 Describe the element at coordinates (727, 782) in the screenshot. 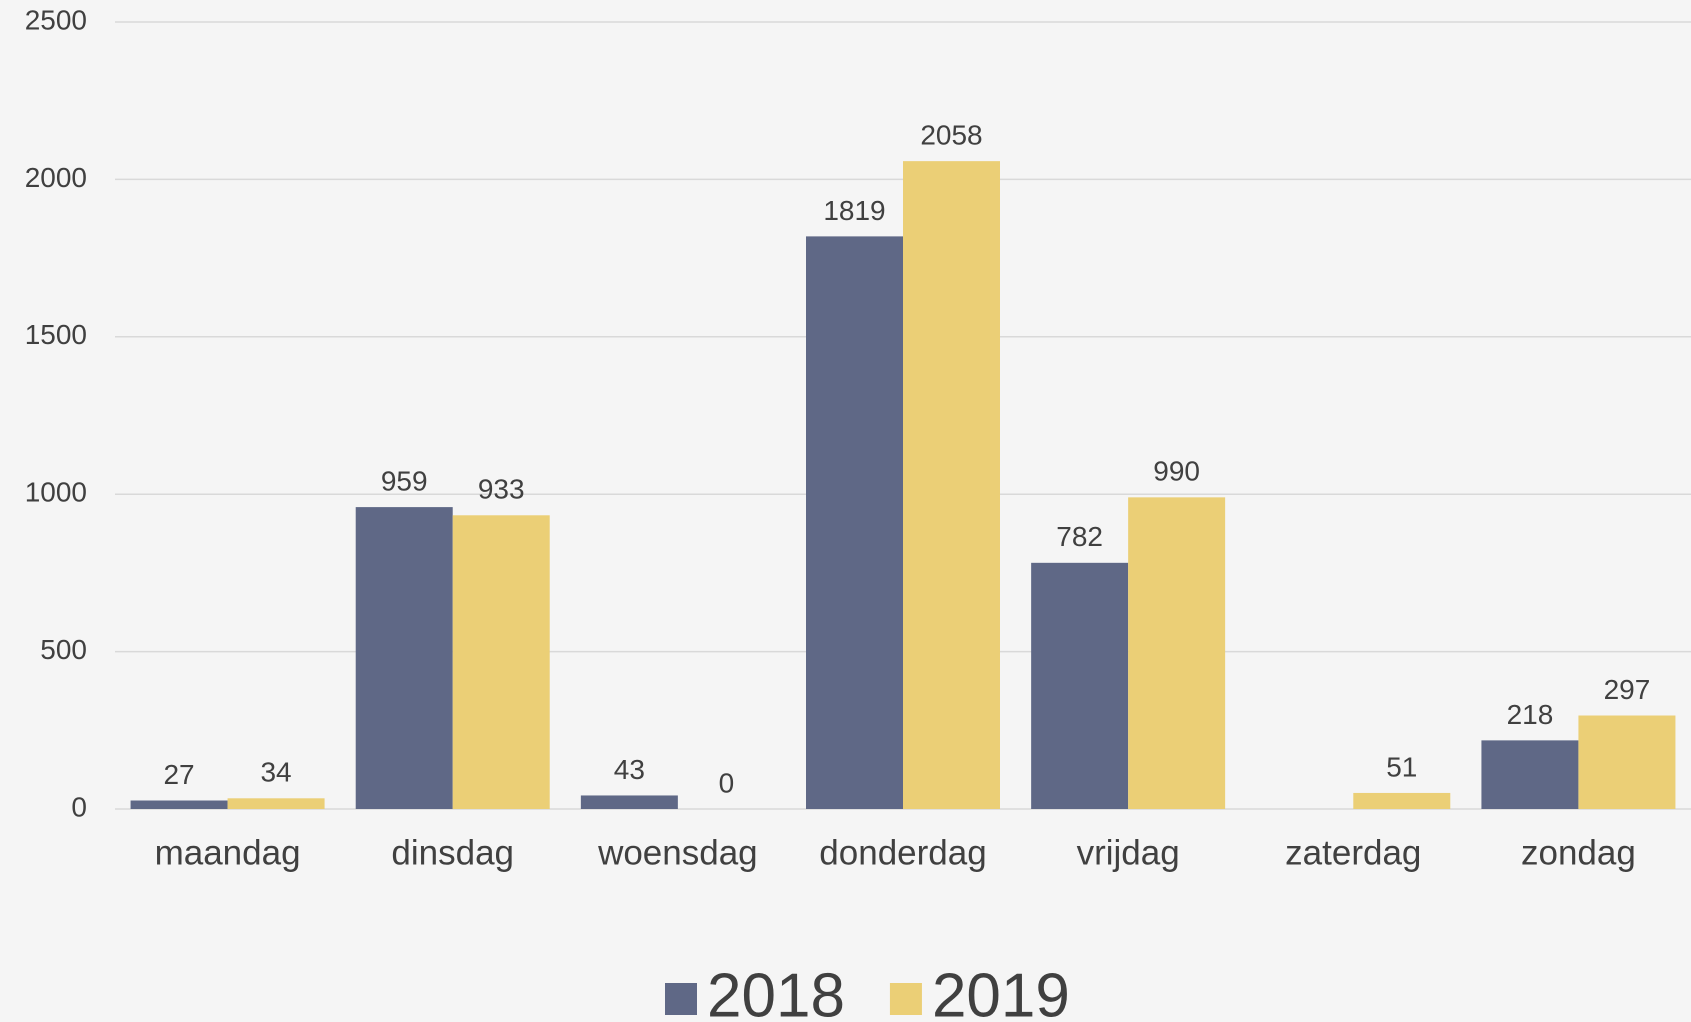

I see `data-label: 0` at that location.